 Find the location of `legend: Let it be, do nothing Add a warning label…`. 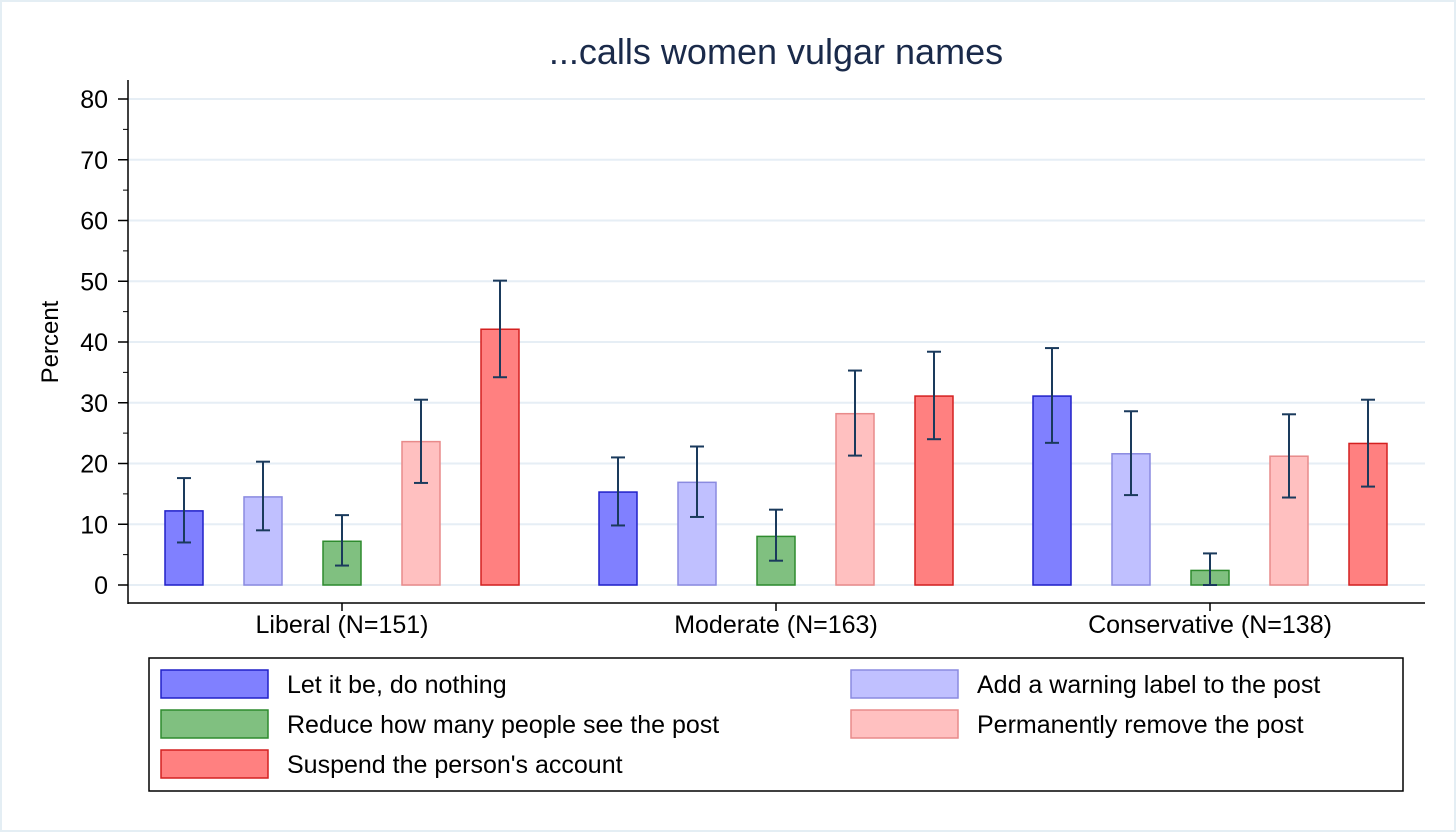

legend: Let it be, do nothing Add a warning label… is located at coordinates (776, 724).